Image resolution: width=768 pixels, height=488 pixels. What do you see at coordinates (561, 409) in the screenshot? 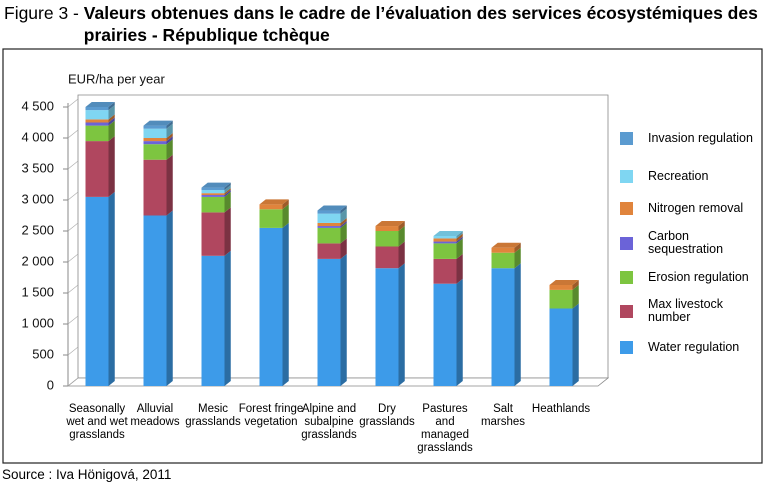
I see `x-tick-label: Heathlands` at bounding box center [561, 409].